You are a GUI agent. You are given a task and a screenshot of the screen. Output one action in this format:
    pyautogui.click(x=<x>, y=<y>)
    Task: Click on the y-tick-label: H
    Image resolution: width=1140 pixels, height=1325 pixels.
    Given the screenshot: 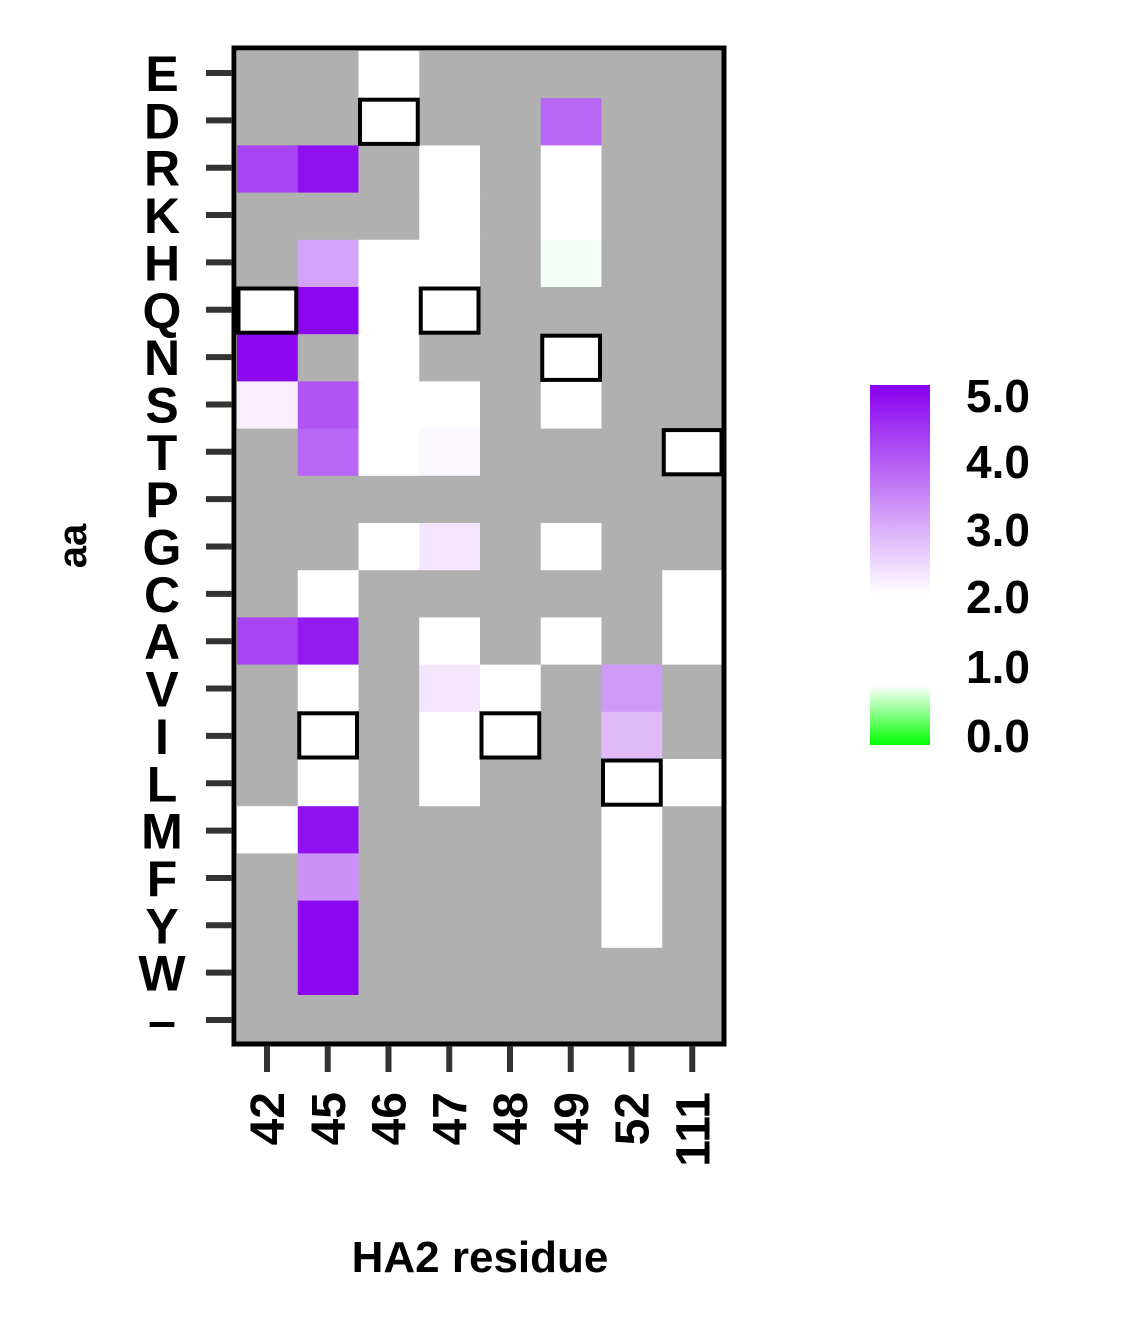 What is the action you would take?
    pyautogui.click(x=162, y=263)
    